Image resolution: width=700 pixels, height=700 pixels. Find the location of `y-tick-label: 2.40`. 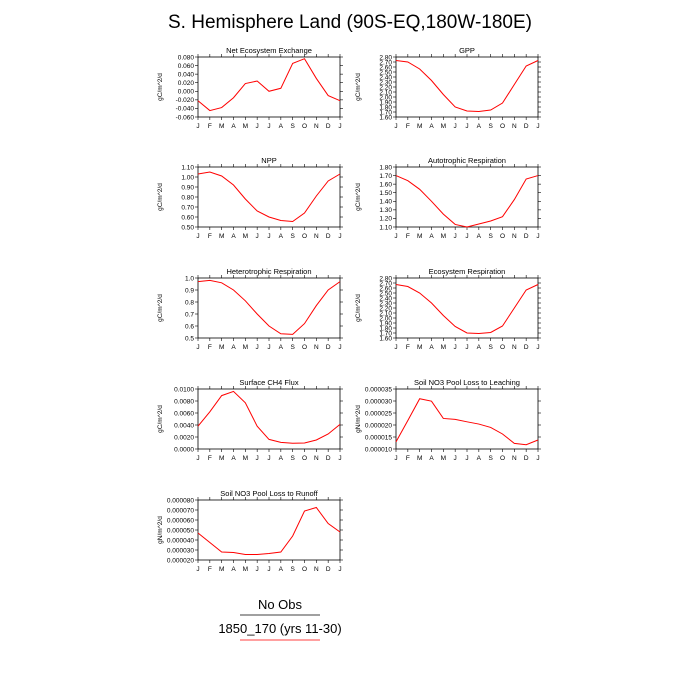

y-tick-label: 2.40 is located at coordinates (385, 298).